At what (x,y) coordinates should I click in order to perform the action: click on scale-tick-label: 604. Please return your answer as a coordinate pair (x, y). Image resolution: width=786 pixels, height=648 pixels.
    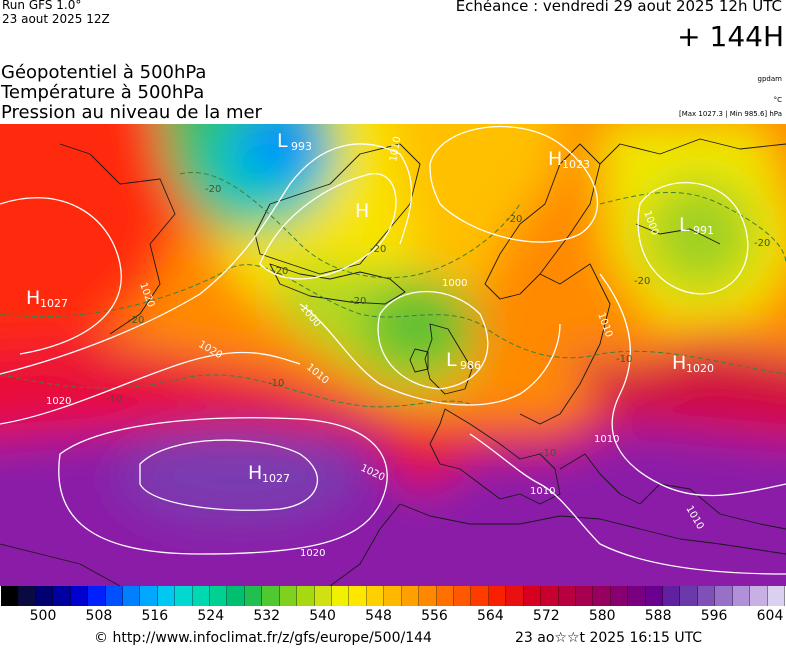
    Looking at the image, I should click on (770, 616).